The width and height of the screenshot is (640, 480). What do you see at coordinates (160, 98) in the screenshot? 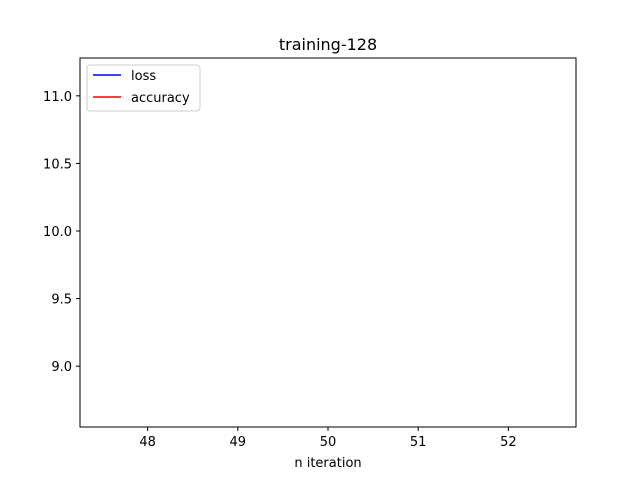
I see `legend-label-accuracy: accuracy` at bounding box center [160, 98].